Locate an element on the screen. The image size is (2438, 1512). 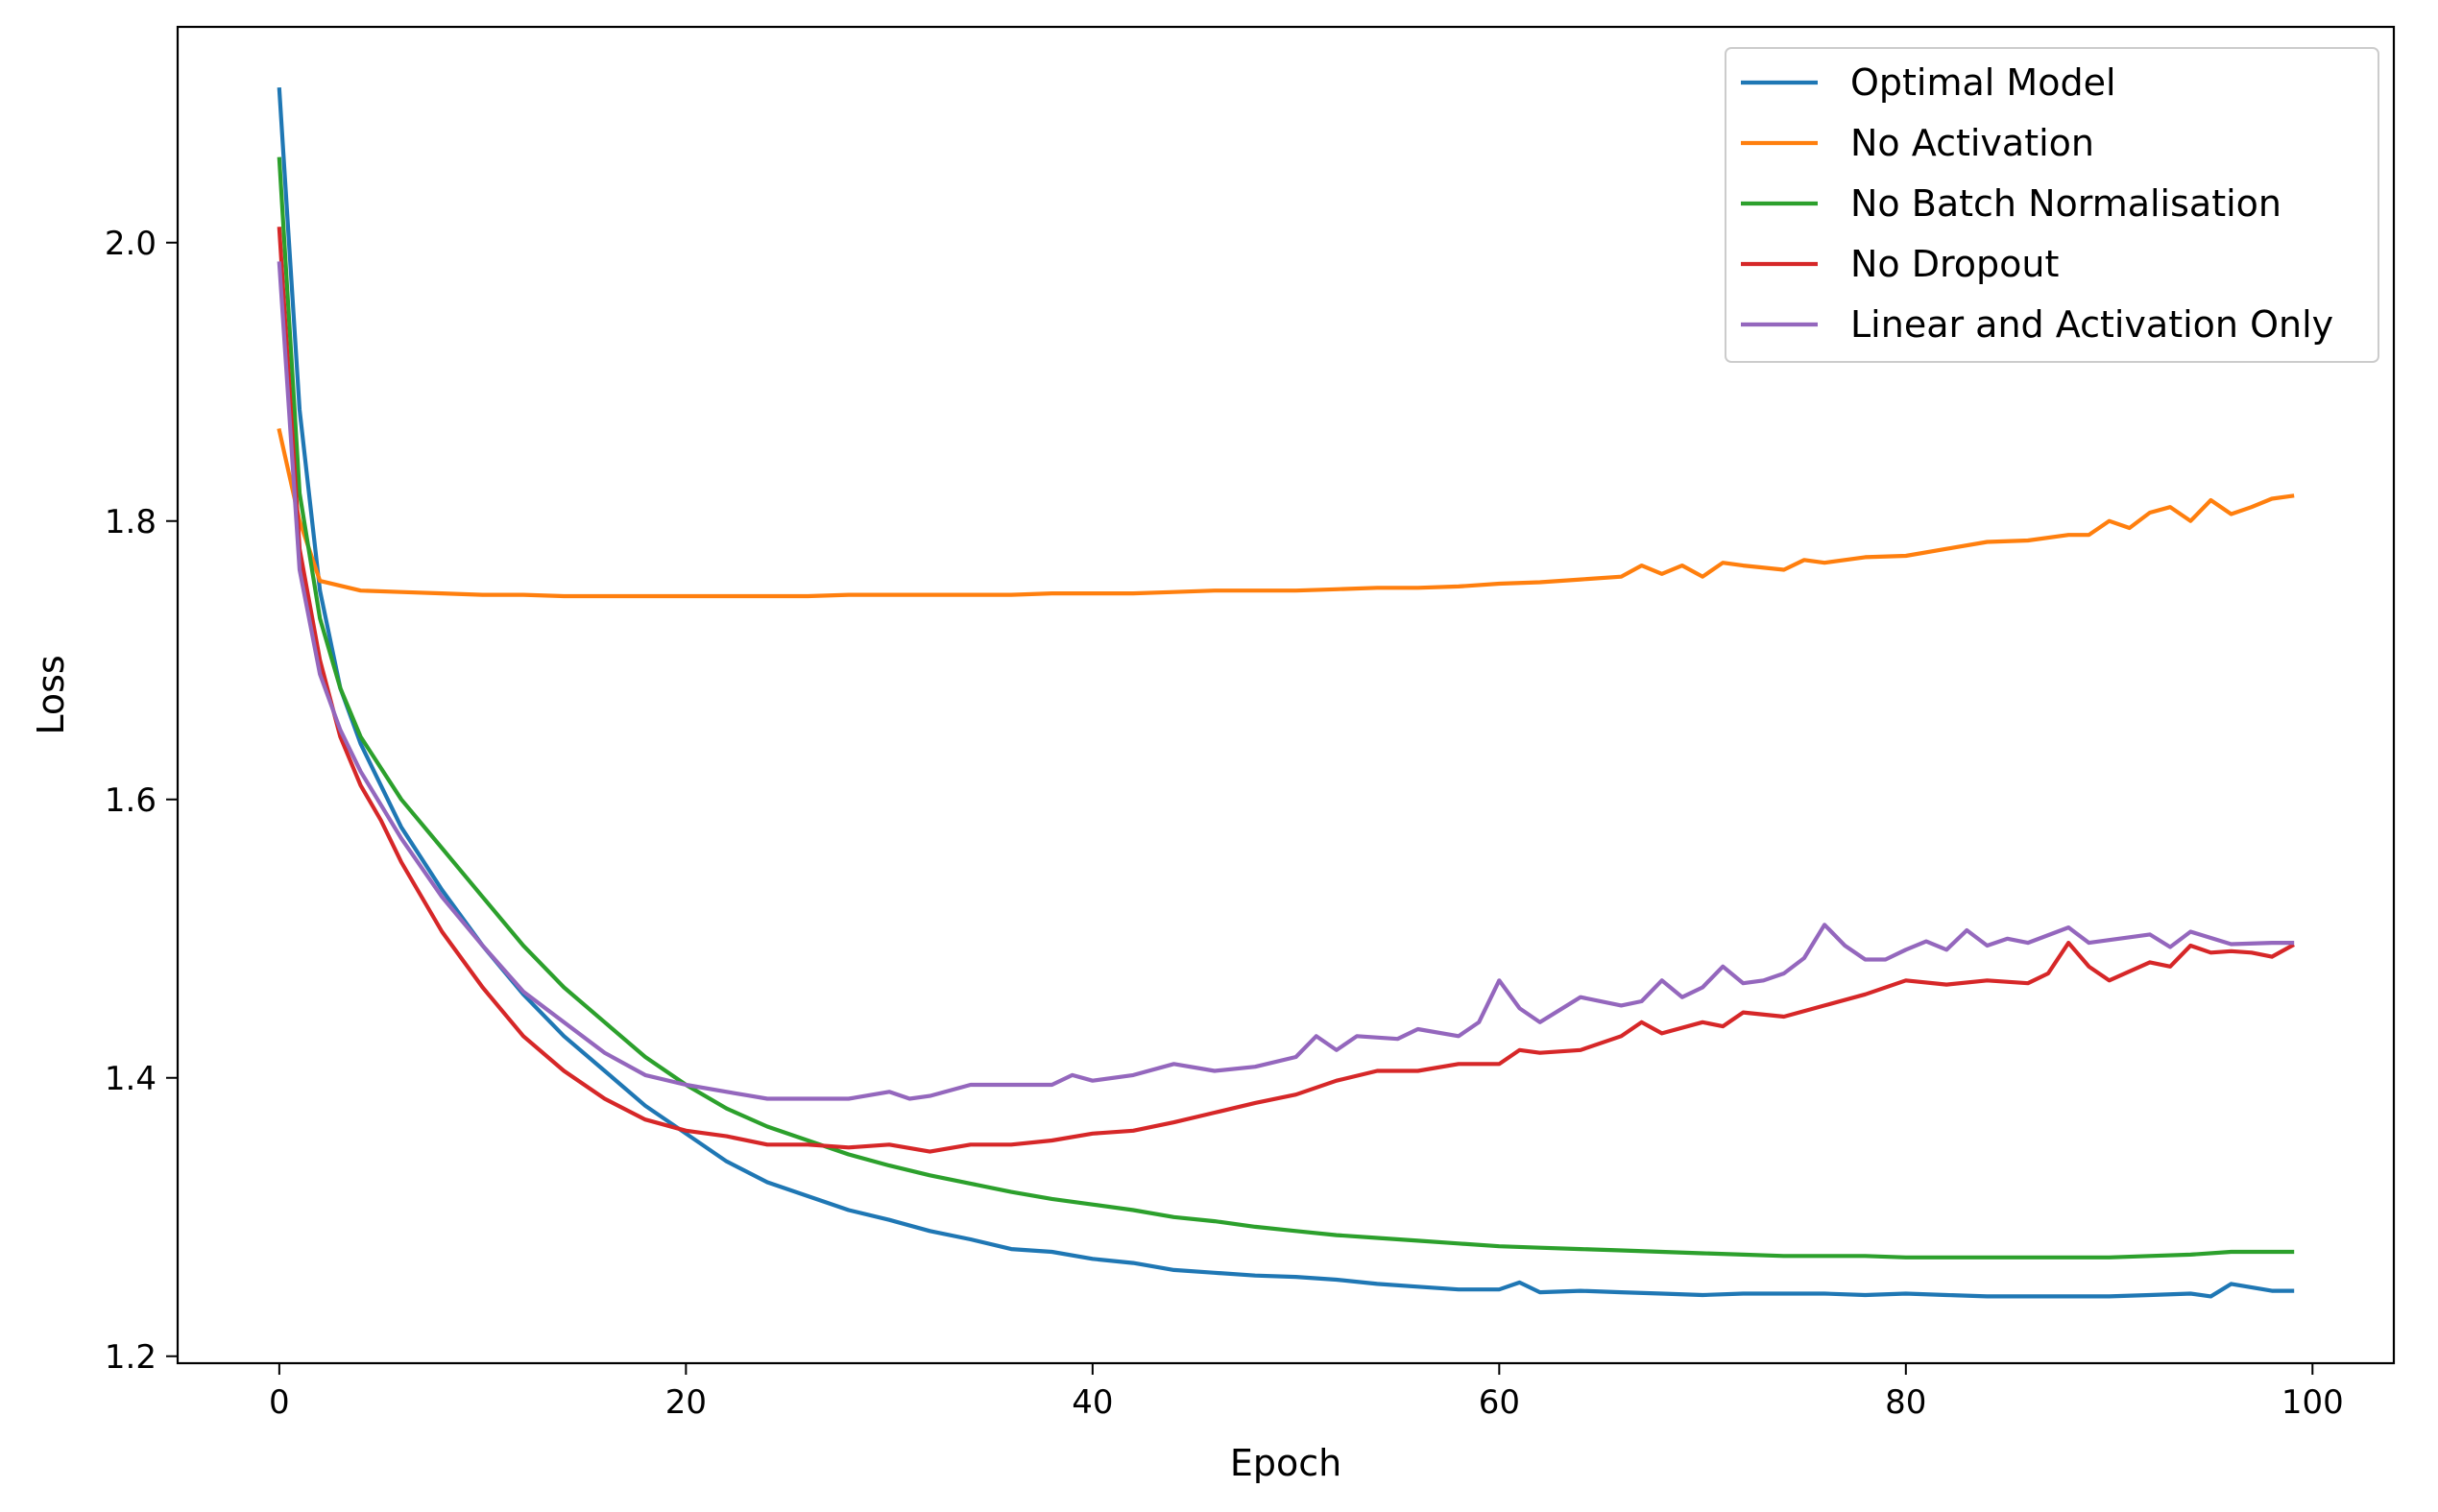
y-tick-label: 1.4 is located at coordinates (131, 1079).